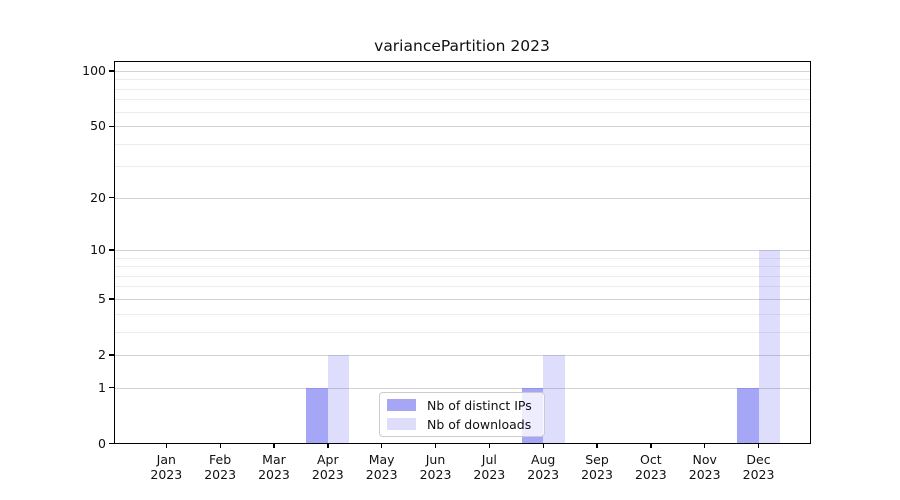 This screenshot has height=500, width=900. Describe the element at coordinates (381, 467) in the screenshot. I see `x-tick-label: May 2023` at that location.